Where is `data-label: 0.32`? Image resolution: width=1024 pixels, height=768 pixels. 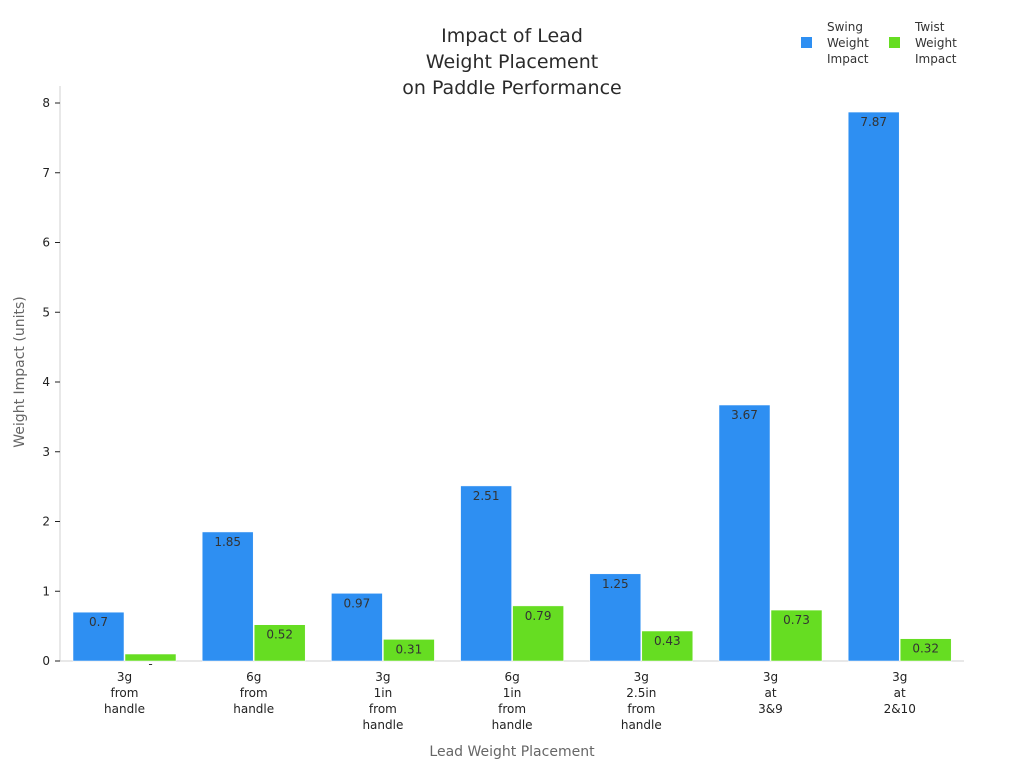
data-label: 0.32 is located at coordinates (925, 649).